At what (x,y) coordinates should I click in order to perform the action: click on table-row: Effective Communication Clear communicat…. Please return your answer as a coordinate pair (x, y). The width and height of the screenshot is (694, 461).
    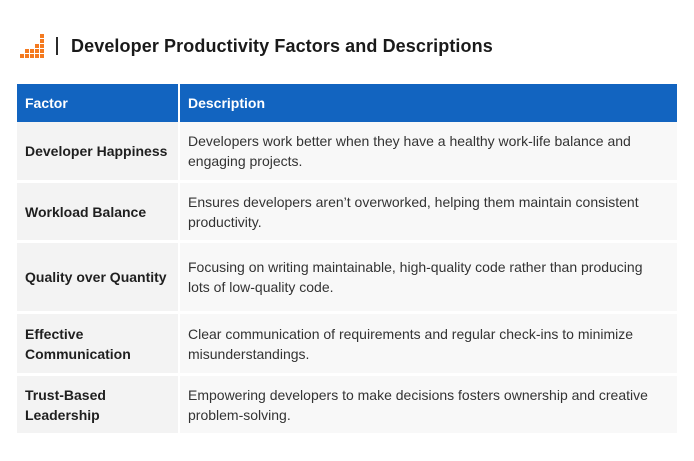
    Looking at the image, I should click on (347, 345).